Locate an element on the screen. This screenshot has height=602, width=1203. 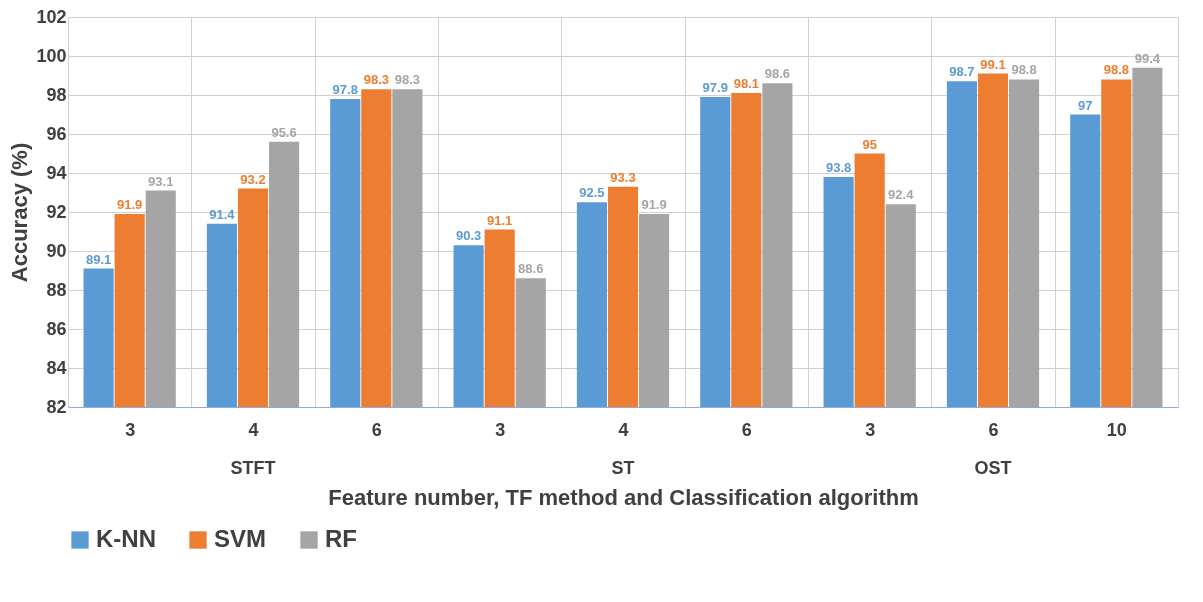
data-label: 90.3 is located at coordinates (468, 236).